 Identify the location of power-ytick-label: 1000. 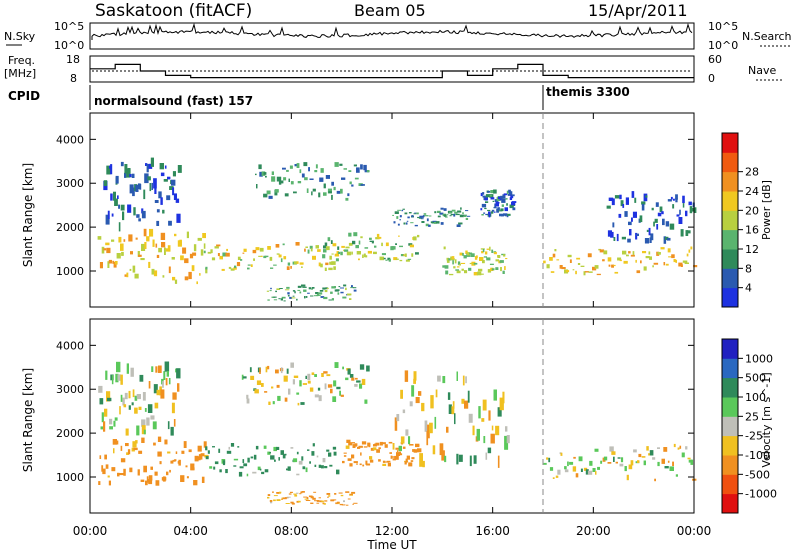
(70, 271).